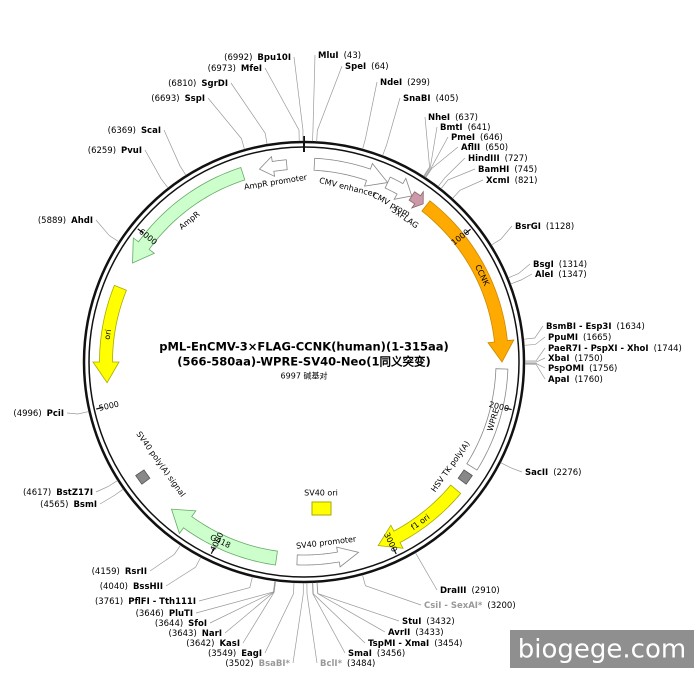 Image resolution: width=700 pixels, height=700 pixels. Describe the element at coordinates (238, 58) in the screenshot. I see `site-position: (6992)` at that location.